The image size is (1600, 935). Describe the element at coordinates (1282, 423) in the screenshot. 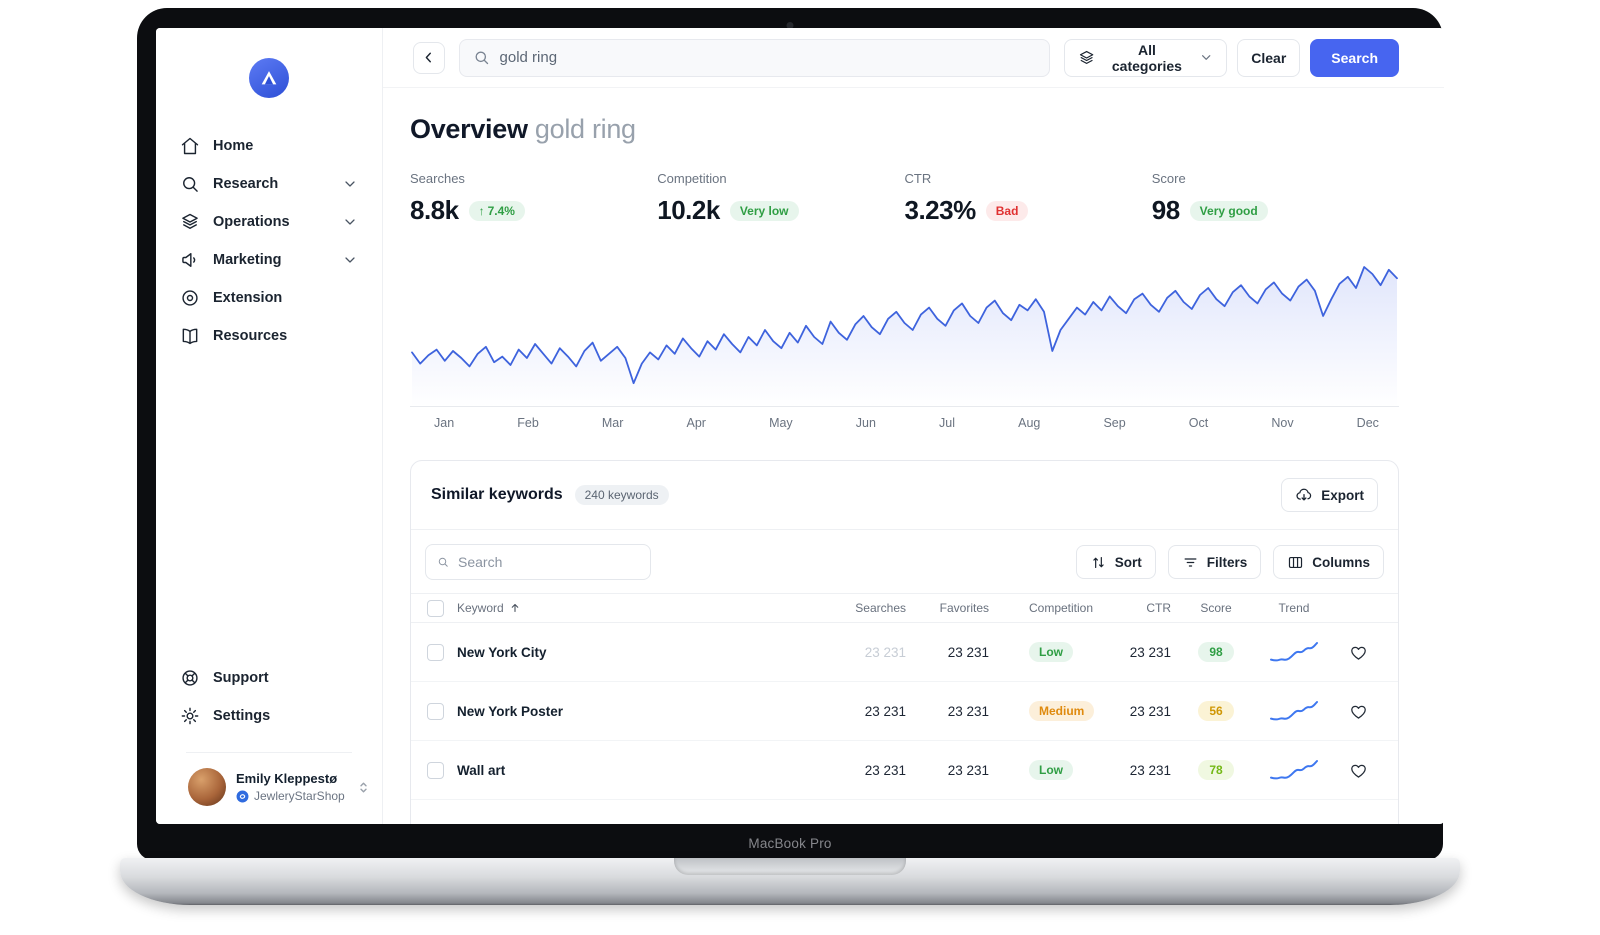

I see `x-tick: Nov` at that location.